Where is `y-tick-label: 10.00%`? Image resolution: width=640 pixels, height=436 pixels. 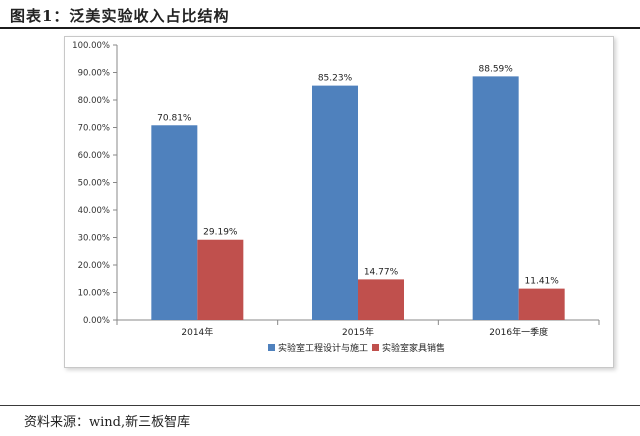
y-tick-label: 10.00% is located at coordinates (94, 294).